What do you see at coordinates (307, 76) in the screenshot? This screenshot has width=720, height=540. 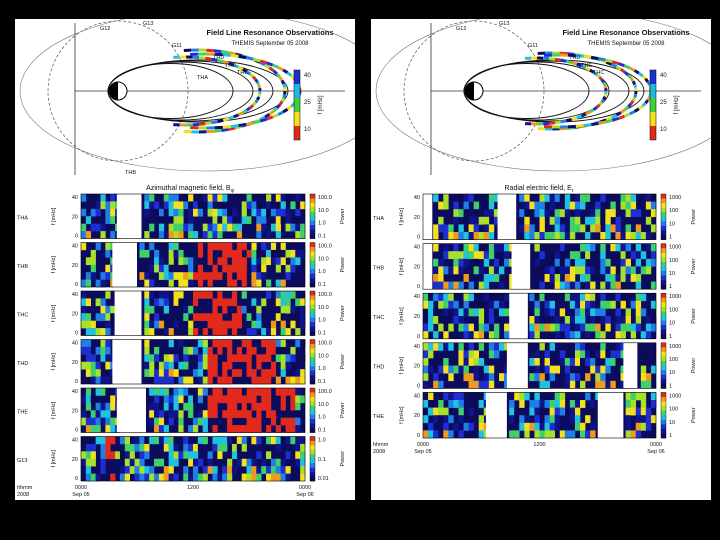 I see `left-orbit-colorbar-tick: 40` at bounding box center [307, 76].